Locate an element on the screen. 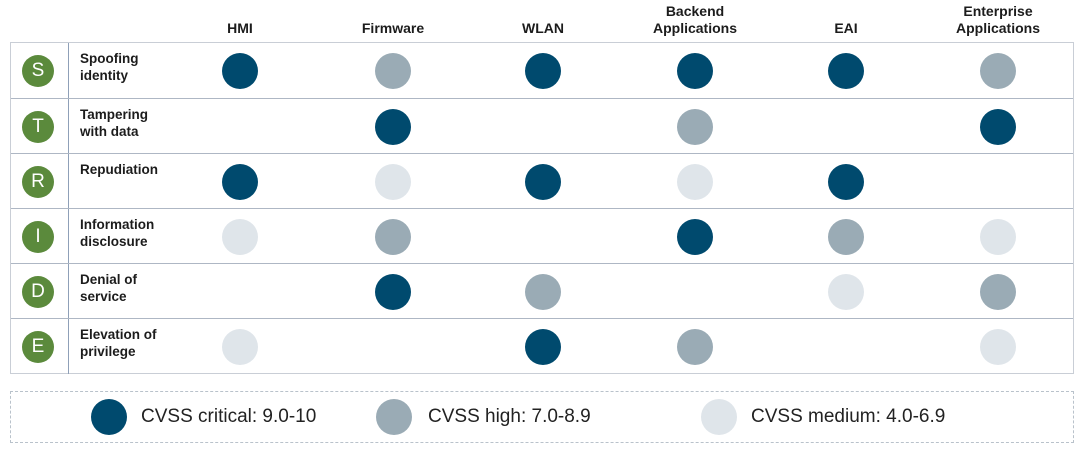  matrix-row: R Repudiation is located at coordinates (542, 180).